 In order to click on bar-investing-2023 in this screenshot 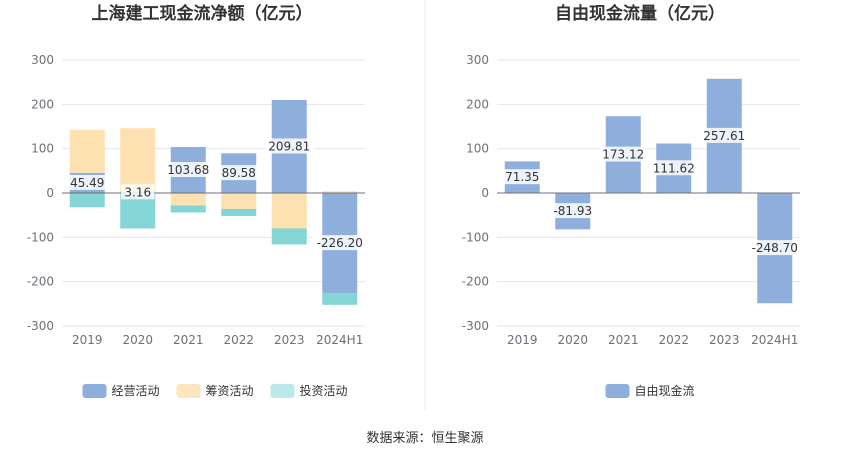, I will do `click(289, 236)`.